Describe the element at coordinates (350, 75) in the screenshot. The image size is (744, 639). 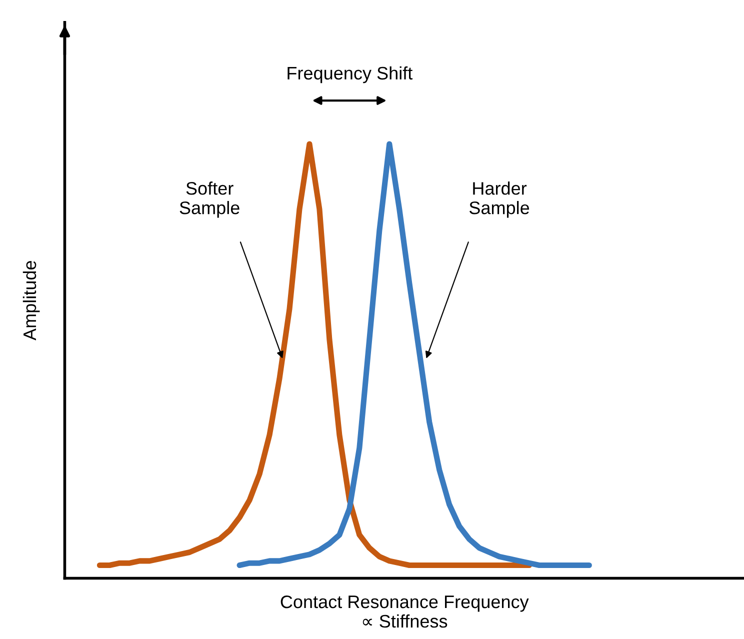
I see `text: Frequency Shift` at that location.